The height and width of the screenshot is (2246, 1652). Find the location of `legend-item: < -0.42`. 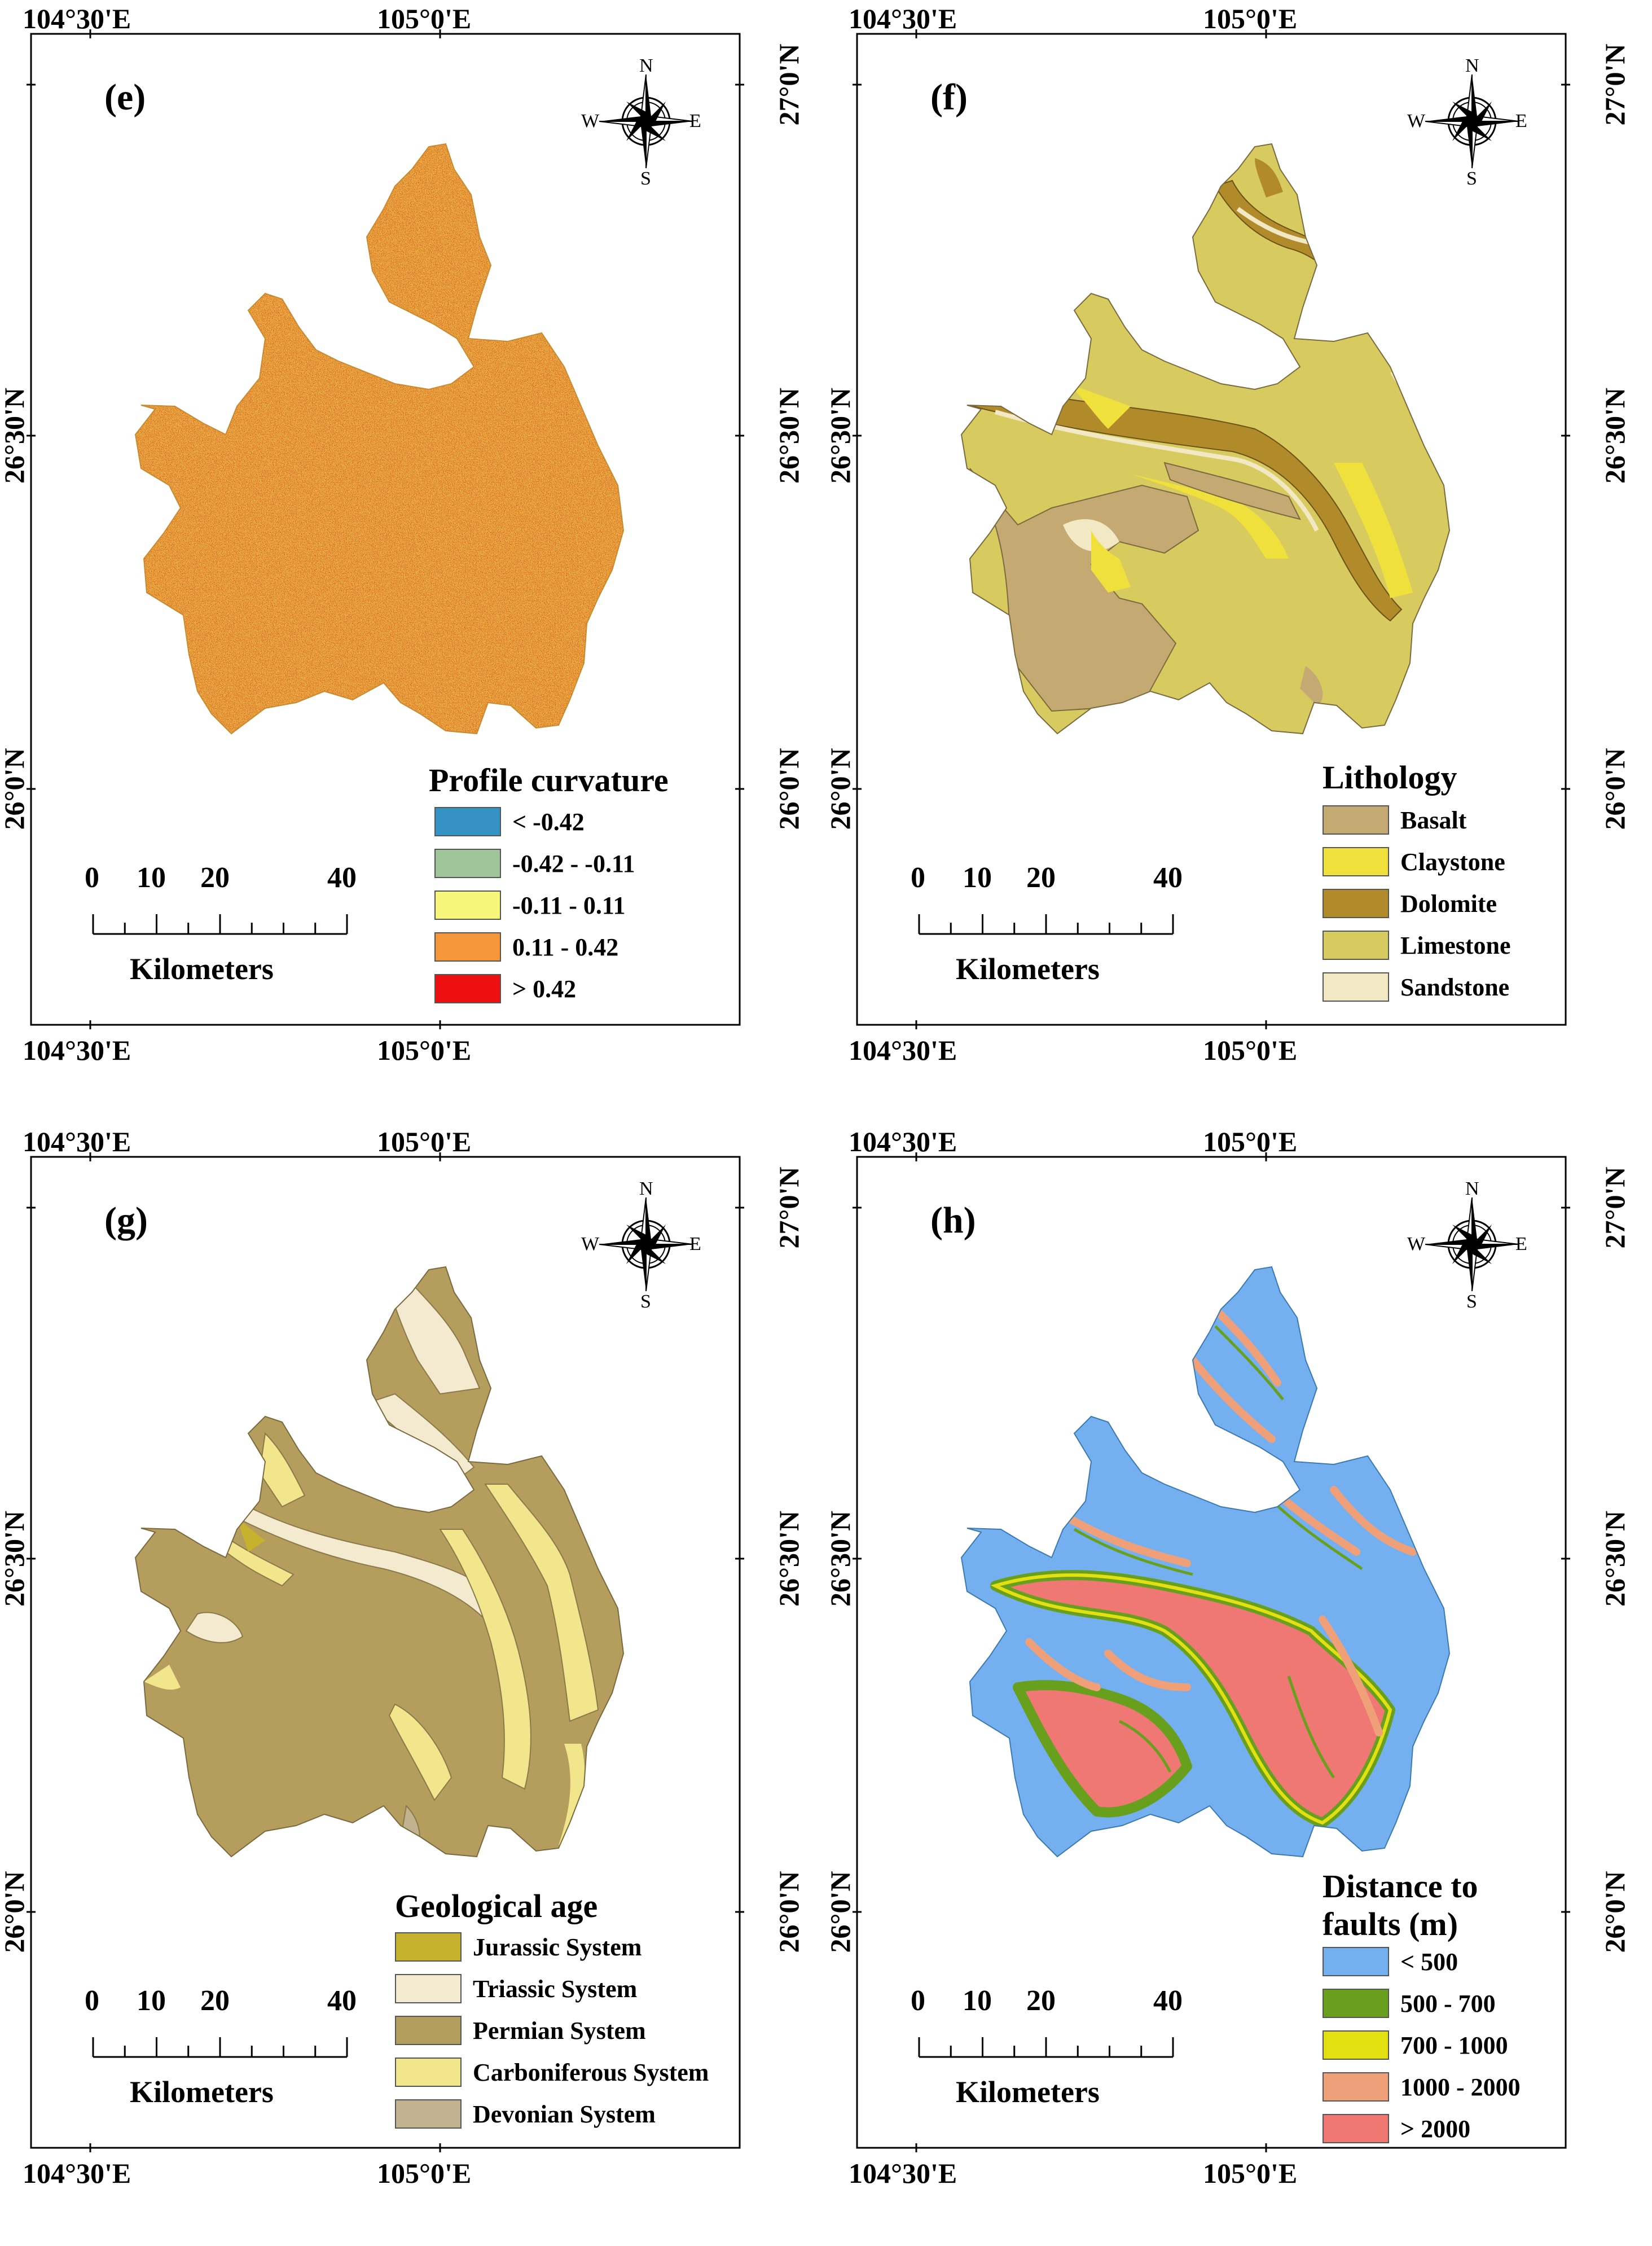

legend-item: < -0.42 is located at coordinates (510, 821).